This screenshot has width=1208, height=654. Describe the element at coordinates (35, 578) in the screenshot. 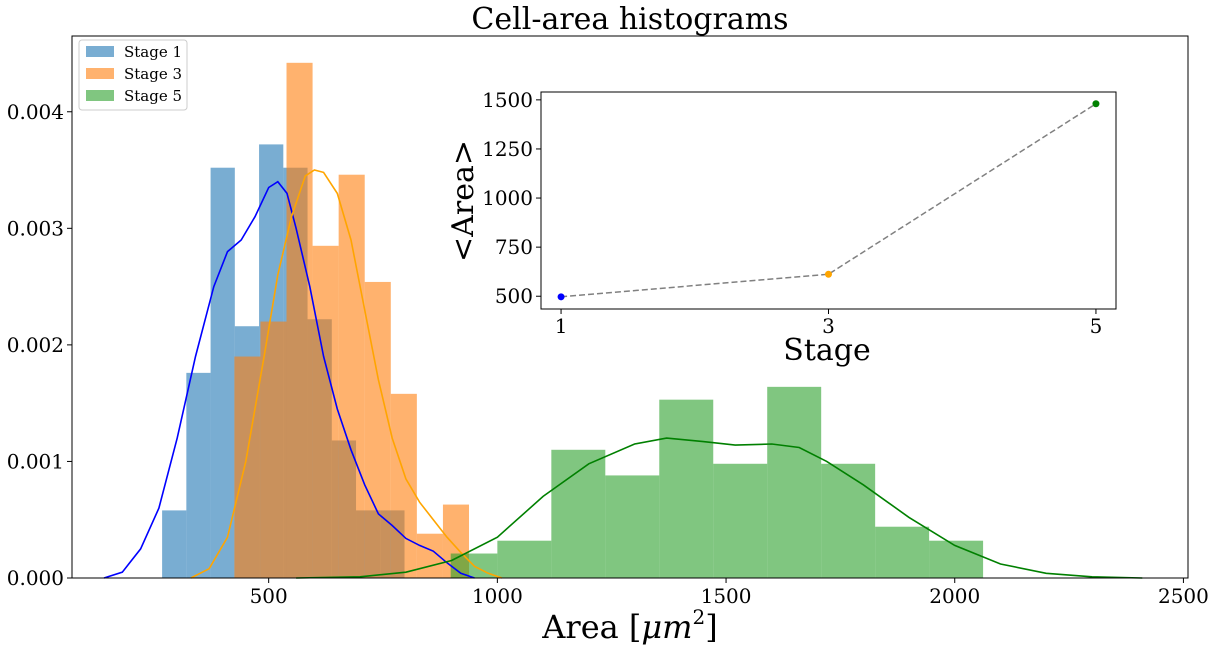

I see `y-tick-label: 0.000` at that location.